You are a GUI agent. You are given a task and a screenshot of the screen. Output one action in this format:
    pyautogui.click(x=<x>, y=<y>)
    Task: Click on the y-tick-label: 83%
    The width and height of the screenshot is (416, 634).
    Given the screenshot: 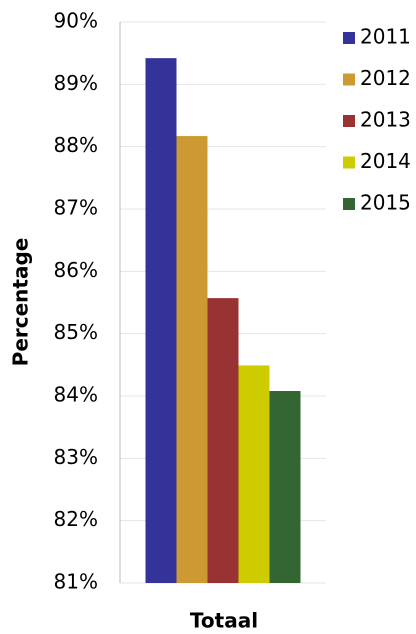 What is the action you would take?
    pyautogui.click(x=76, y=457)
    